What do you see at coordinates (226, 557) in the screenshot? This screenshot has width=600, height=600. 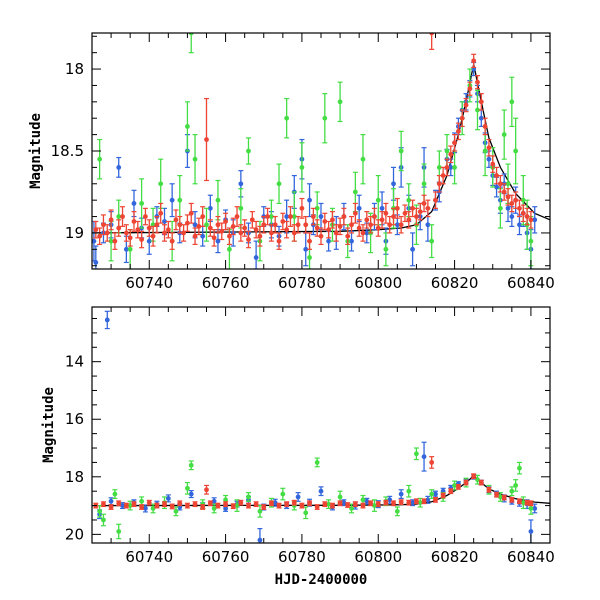 I see `bottom-x-tick-label: 60760` at bounding box center [226, 557].